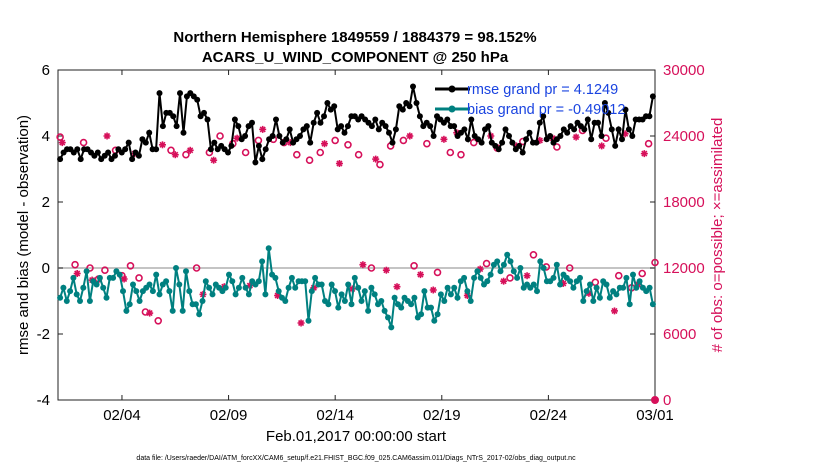  What do you see at coordinates (684, 136) in the screenshot?
I see `y-right-tick-label: 24000` at bounding box center [684, 136].